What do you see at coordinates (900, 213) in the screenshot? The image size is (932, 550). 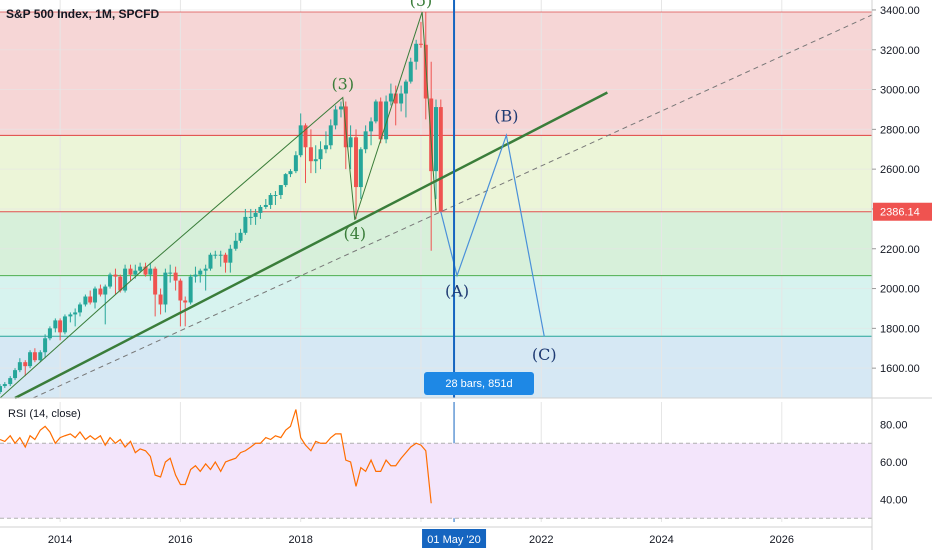 I see `last-price-label: 2386.14` at bounding box center [900, 213].